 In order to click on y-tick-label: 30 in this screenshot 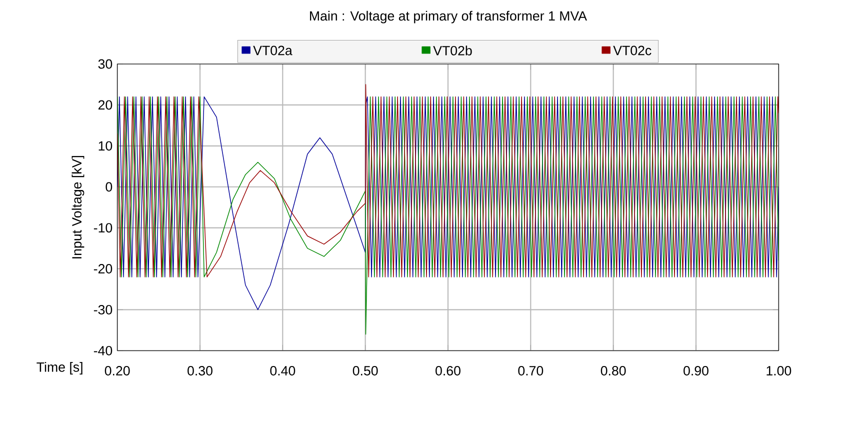, I will do `click(105, 64)`.